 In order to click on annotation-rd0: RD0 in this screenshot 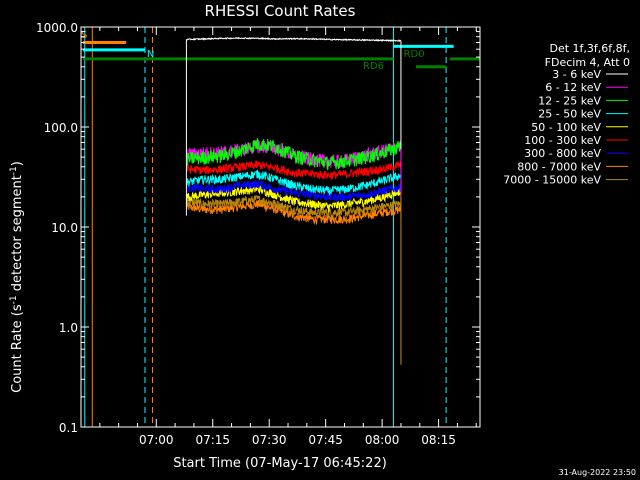, I will do `click(414, 54)`.